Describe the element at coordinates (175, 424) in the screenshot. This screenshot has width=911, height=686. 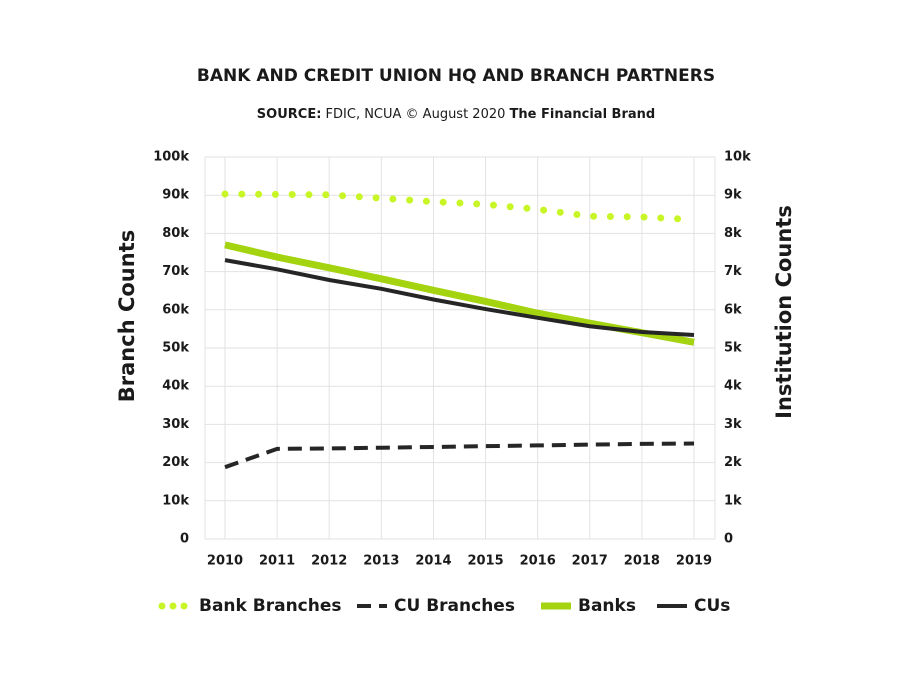
I see `y-tick-label: 30k` at that location.